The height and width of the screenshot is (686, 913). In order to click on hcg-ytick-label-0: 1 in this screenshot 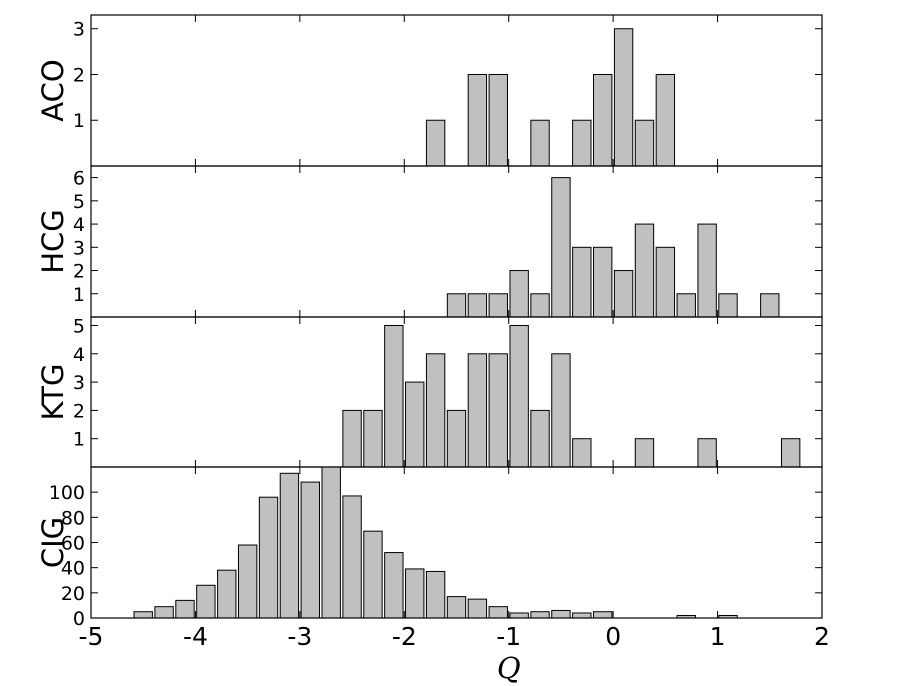, I will do `click(79, 295)`.